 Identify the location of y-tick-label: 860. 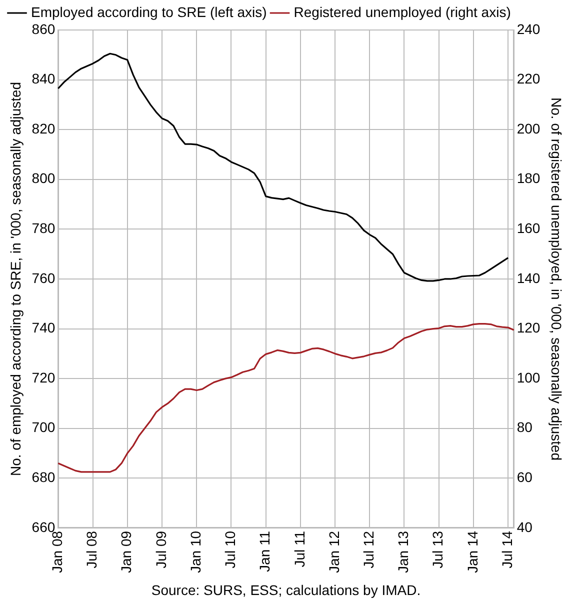
(44, 28).